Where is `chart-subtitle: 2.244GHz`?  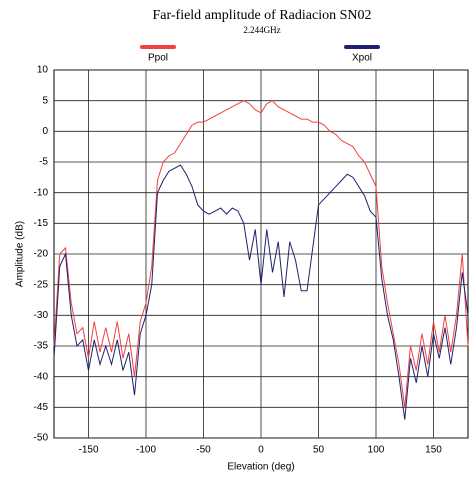 chart-subtitle: 2.244GHz is located at coordinates (261, 30).